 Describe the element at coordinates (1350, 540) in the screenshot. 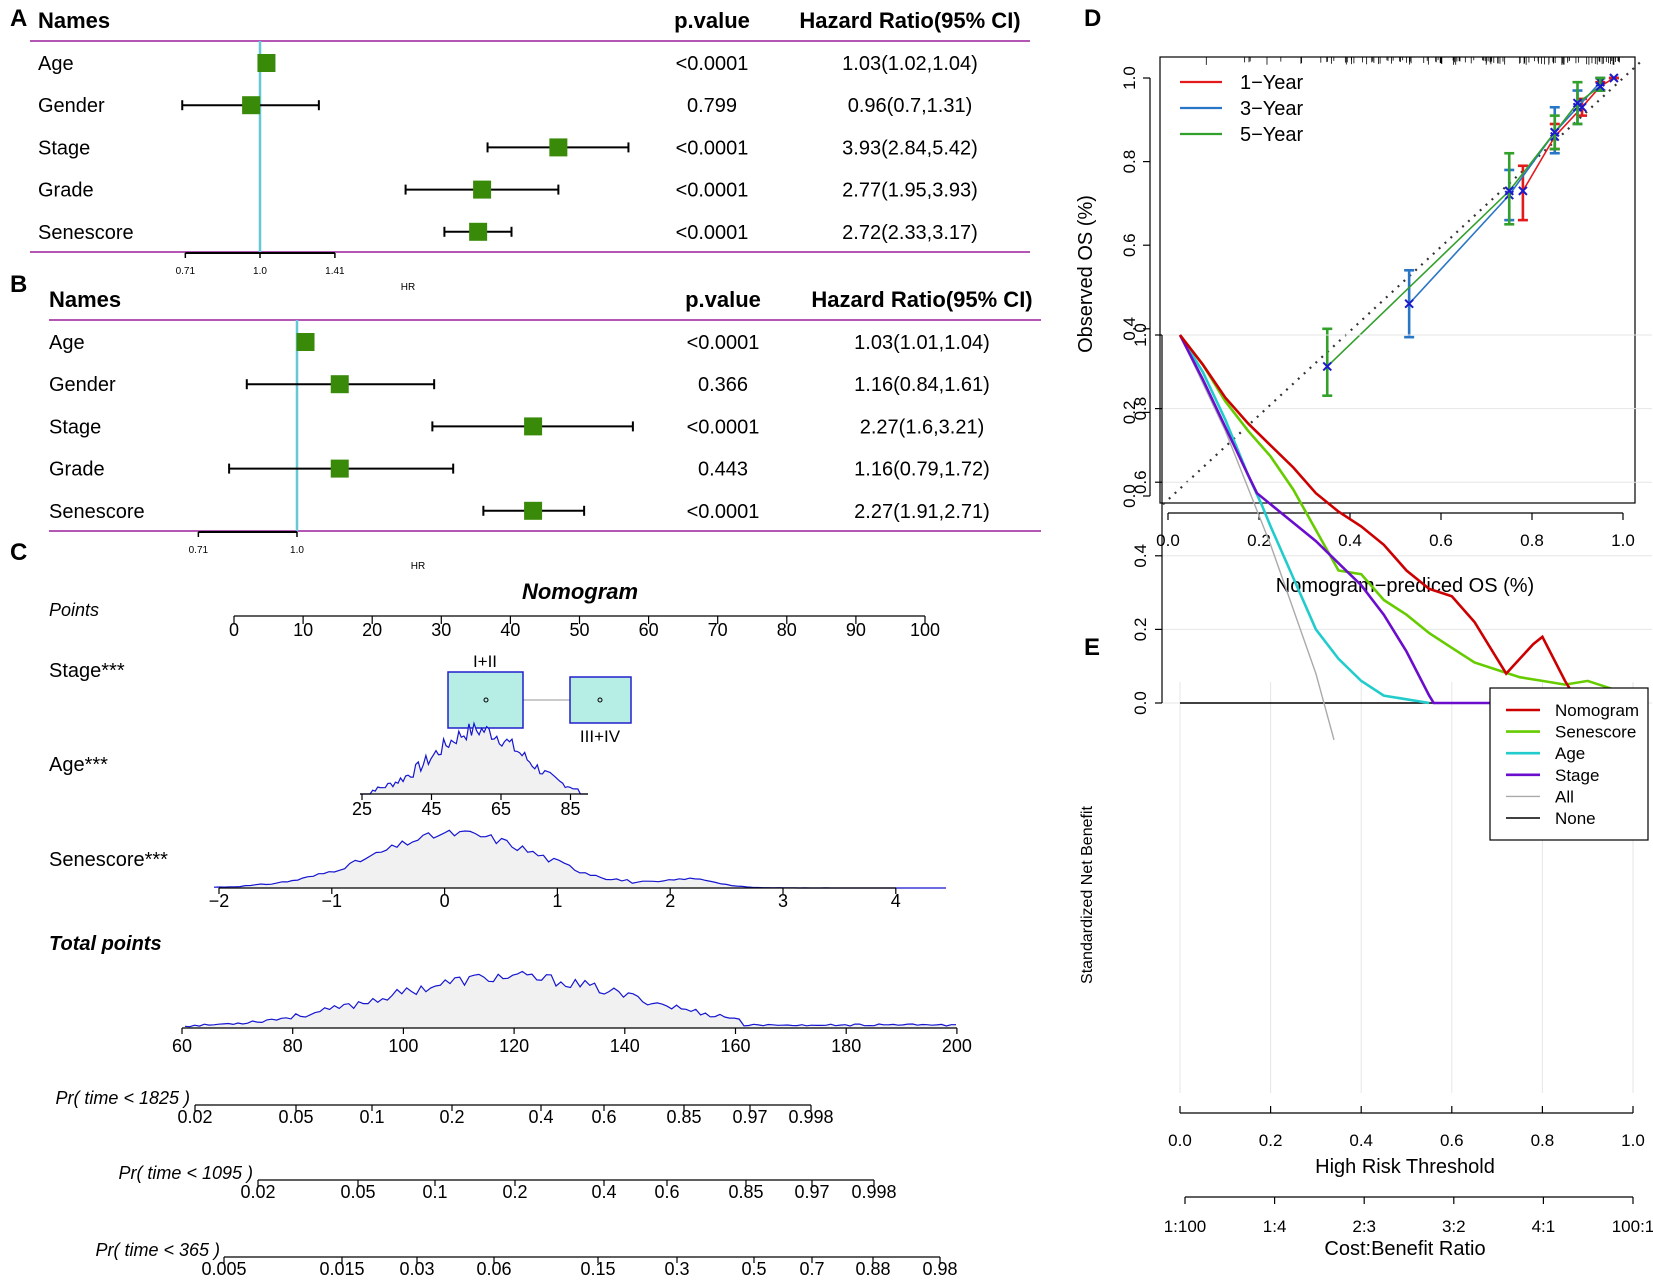

I see `calibration-x-tick-label: 0.4` at that location.